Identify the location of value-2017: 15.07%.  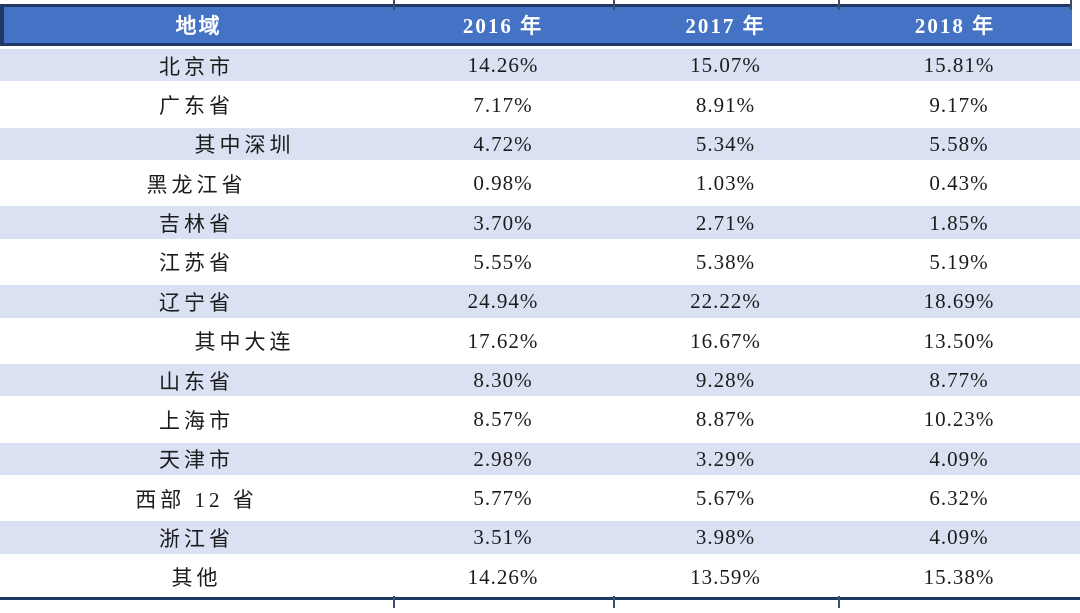
(725, 65).